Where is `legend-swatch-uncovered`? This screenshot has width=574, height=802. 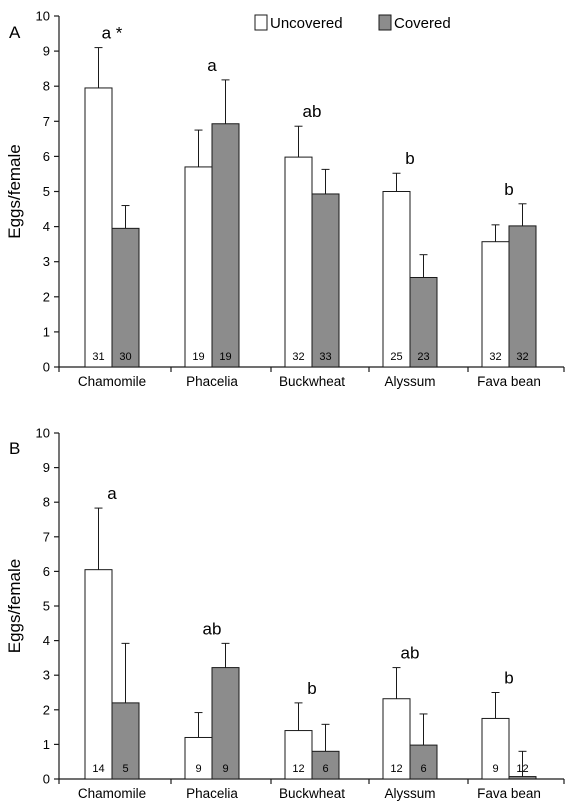
legend-swatch-uncovered is located at coordinates (261, 22).